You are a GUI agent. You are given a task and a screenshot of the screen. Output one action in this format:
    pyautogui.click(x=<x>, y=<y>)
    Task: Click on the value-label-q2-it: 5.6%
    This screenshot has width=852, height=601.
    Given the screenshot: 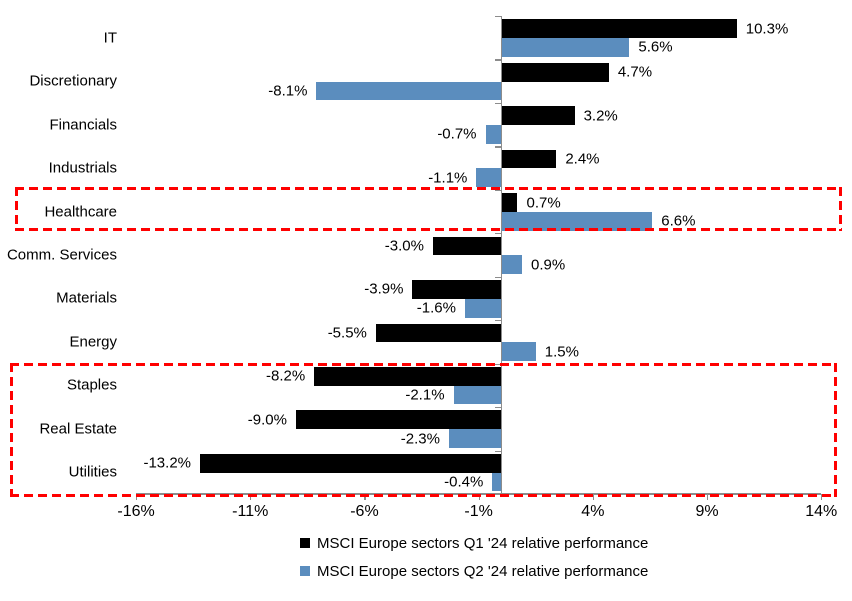 What is the action you would take?
    pyautogui.click(x=655, y=47)
    